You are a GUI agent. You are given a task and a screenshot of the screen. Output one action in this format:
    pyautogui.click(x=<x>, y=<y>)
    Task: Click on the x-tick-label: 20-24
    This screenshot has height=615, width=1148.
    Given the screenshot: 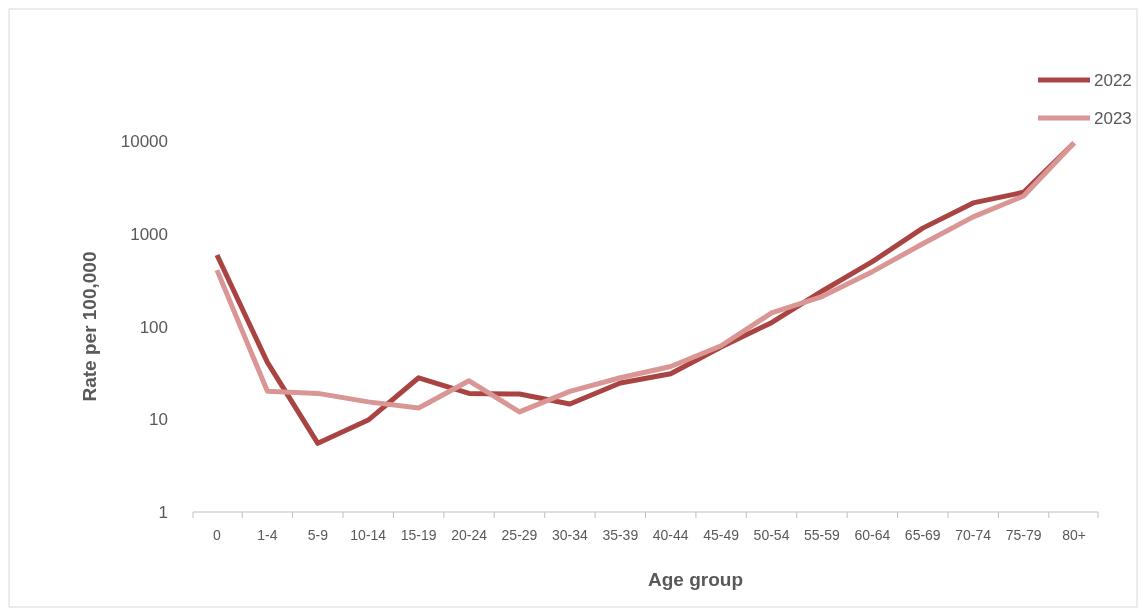 What is the action you would take?
    pyautogui.click(x=469, y=535)
    